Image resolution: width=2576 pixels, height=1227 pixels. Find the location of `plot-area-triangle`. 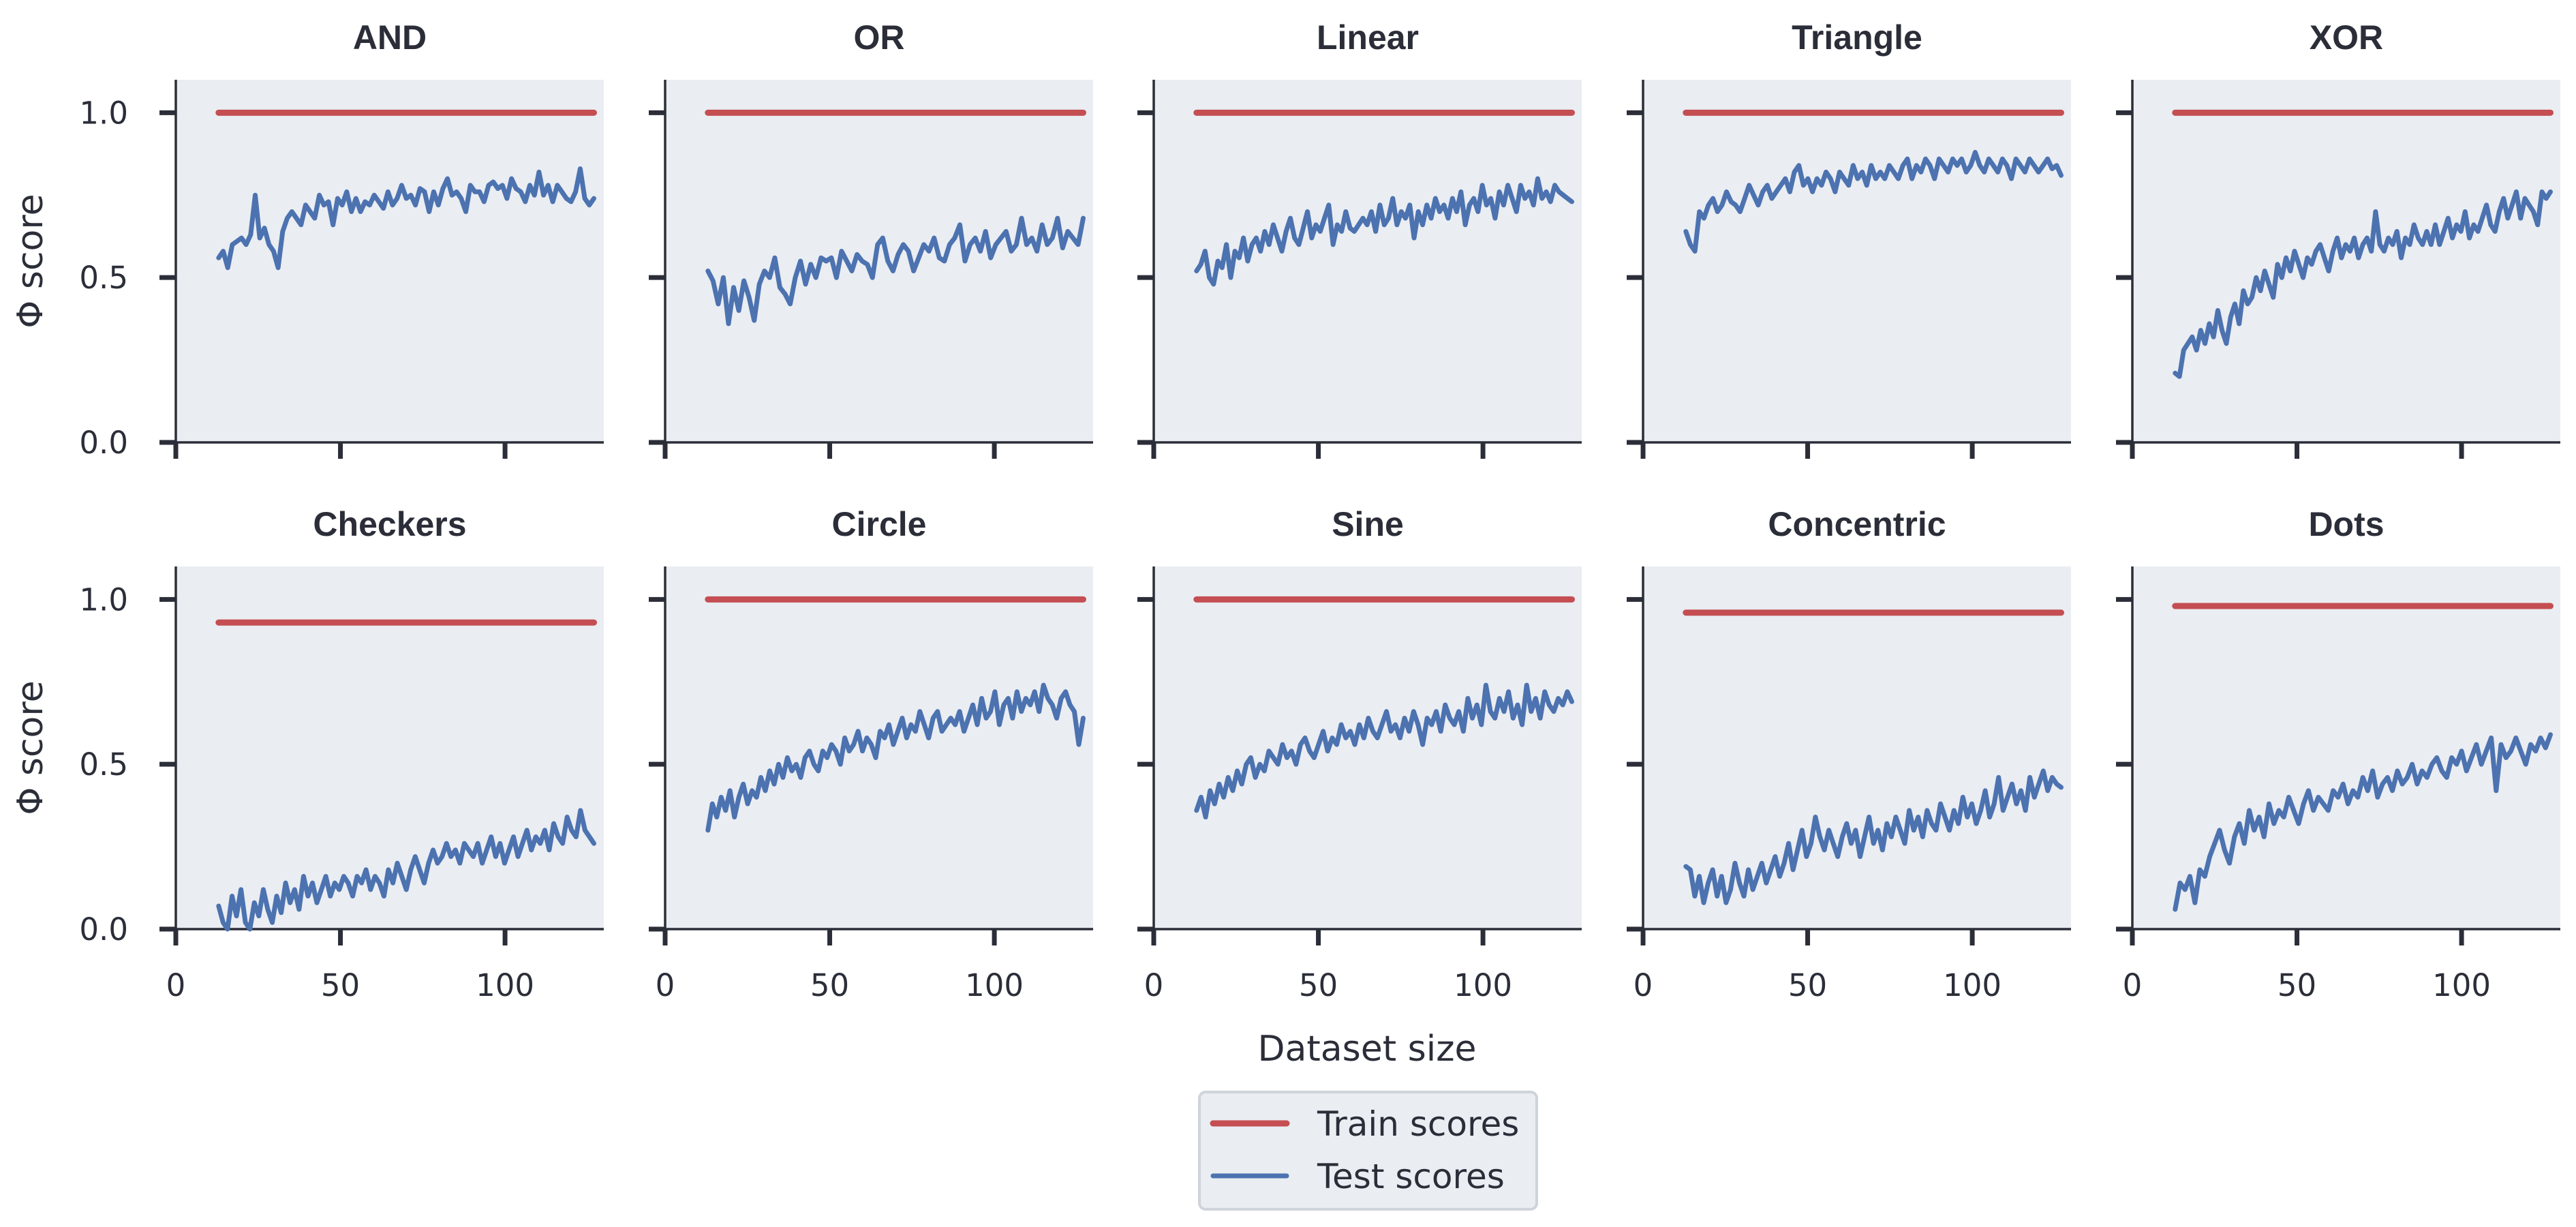

plot-area-triangle is located at coordinates (1857, 261).